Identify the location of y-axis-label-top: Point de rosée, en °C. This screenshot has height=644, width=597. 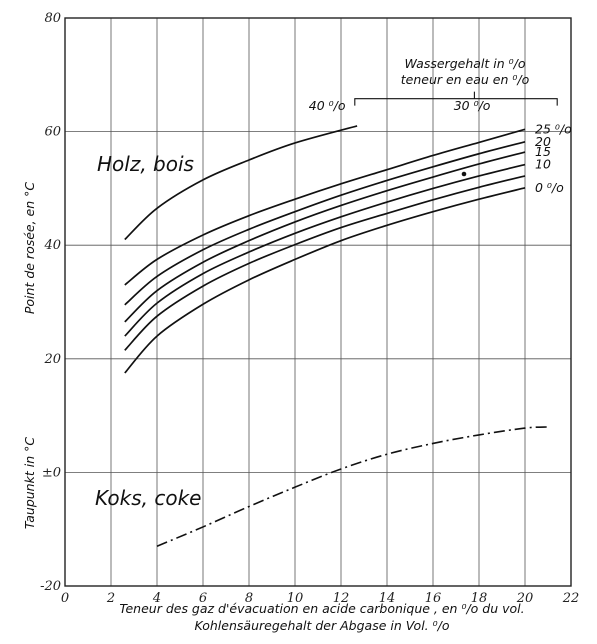
(29, 248).